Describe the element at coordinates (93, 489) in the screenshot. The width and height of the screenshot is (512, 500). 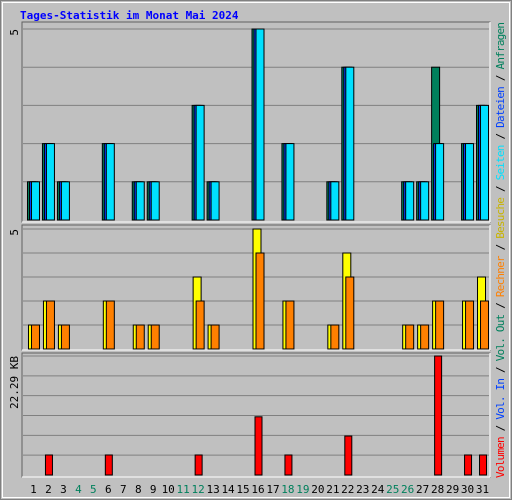
I see `x-tick-label: 5` at that location.